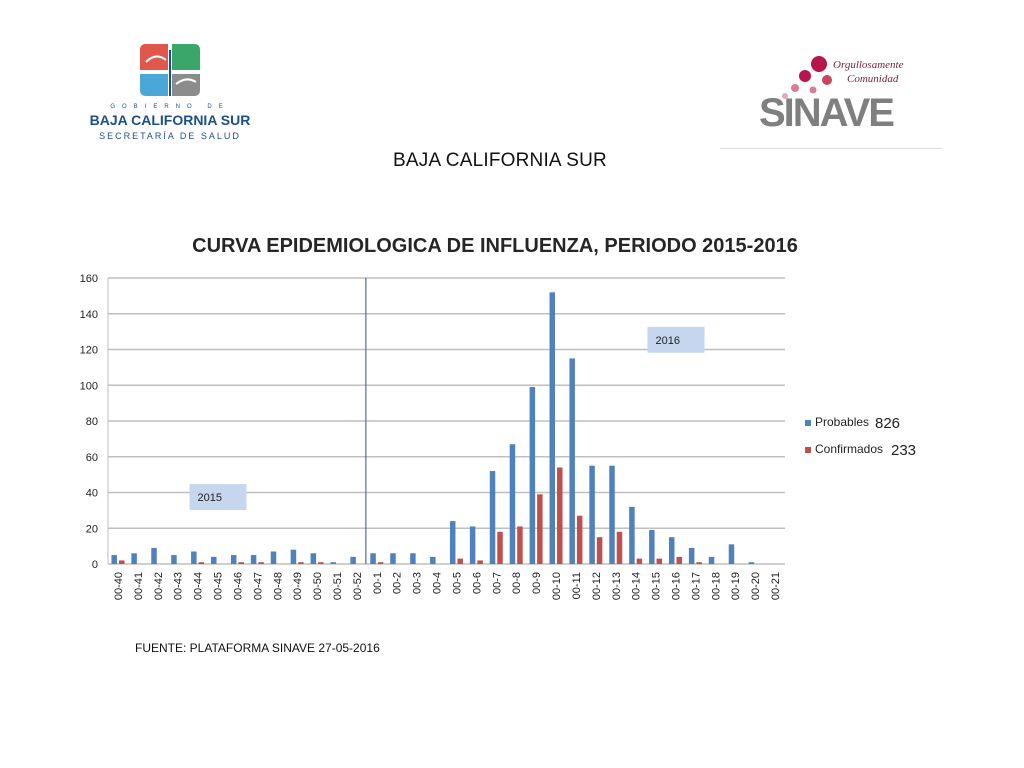 This screenshot has width=1024, height=768. What do you see at coordinates (873, 79) in the screenshot?
I see `tagline-line2: Comunidad` at bounding box center [873, 79].